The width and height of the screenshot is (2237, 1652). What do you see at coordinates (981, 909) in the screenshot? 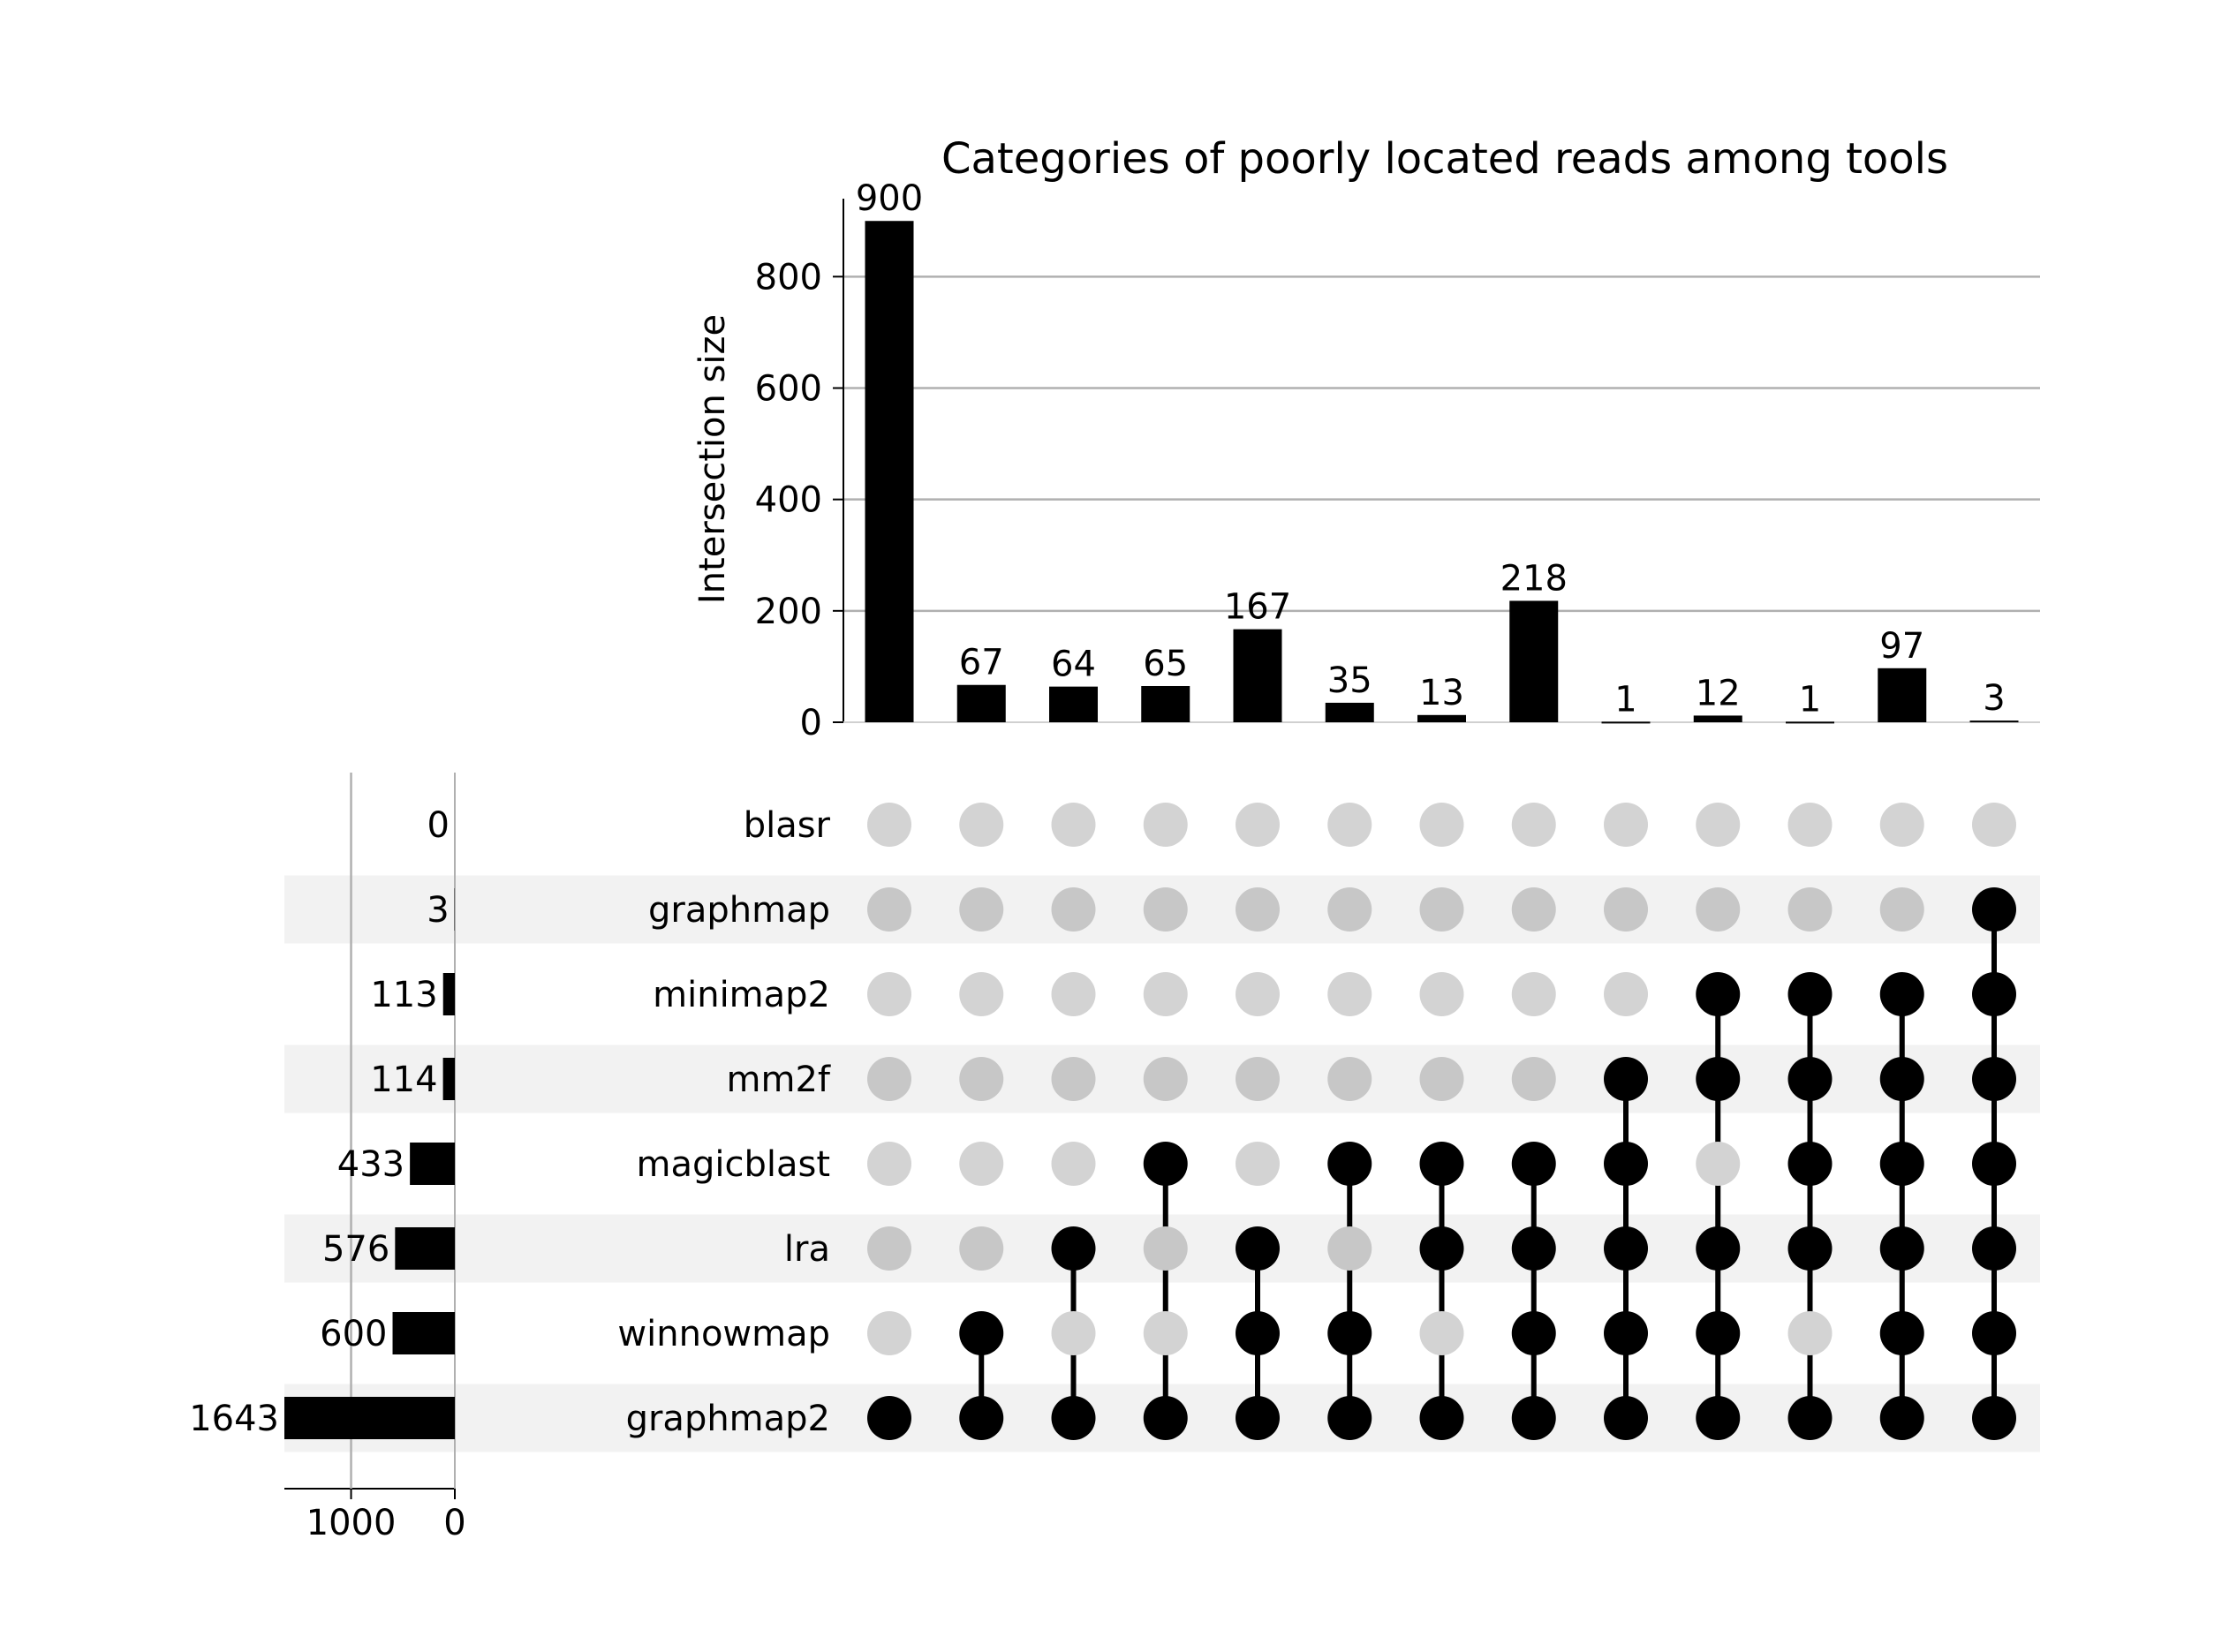
I see `matrix-dot-2-graphmap` at bounding box center [981, 909].